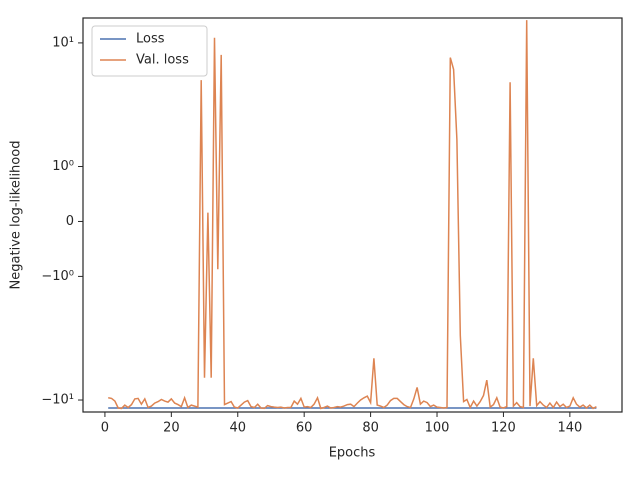  Describe the element at coordinates (63, 166) in the screenshot. I see `y-tick-label: 10⁰` at that location.